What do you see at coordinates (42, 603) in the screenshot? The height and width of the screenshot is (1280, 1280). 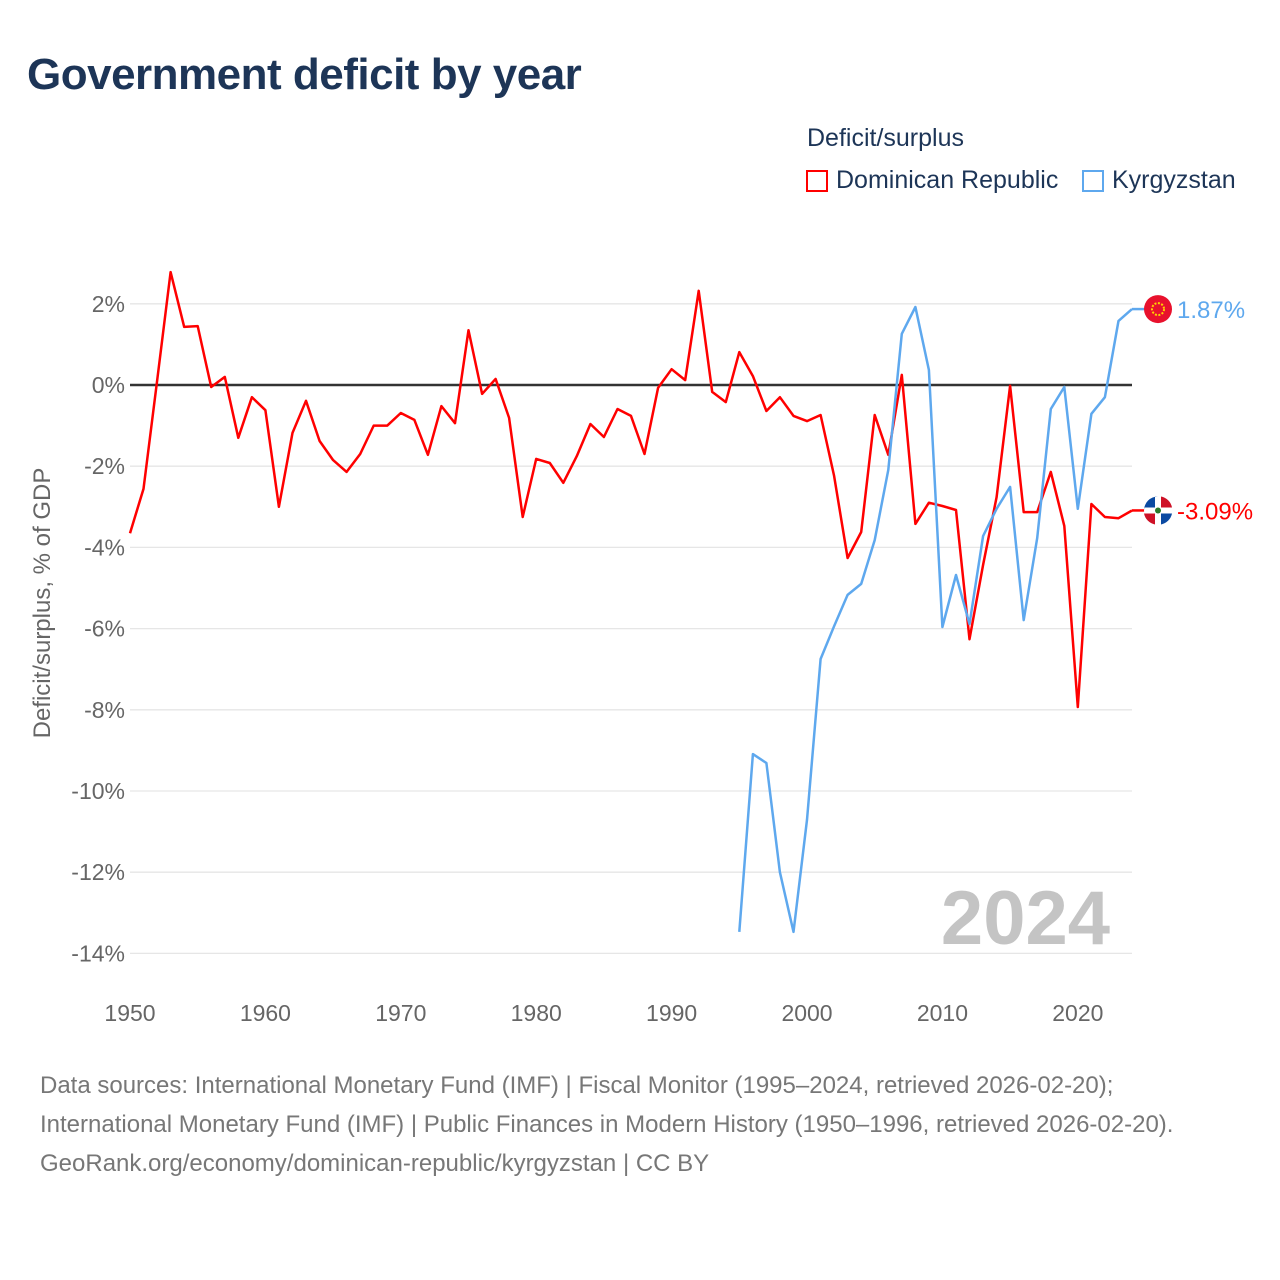 I see `y-axis-label: Deficit/surplus, % of GDP` at bounding box center [42, 603].